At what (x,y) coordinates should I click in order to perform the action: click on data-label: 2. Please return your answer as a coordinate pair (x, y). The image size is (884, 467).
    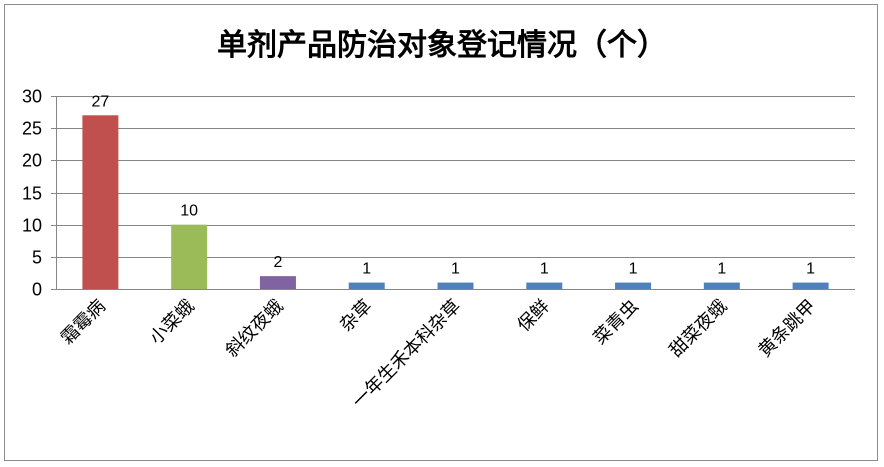
    Looking at the image, I should click on (277, 262).